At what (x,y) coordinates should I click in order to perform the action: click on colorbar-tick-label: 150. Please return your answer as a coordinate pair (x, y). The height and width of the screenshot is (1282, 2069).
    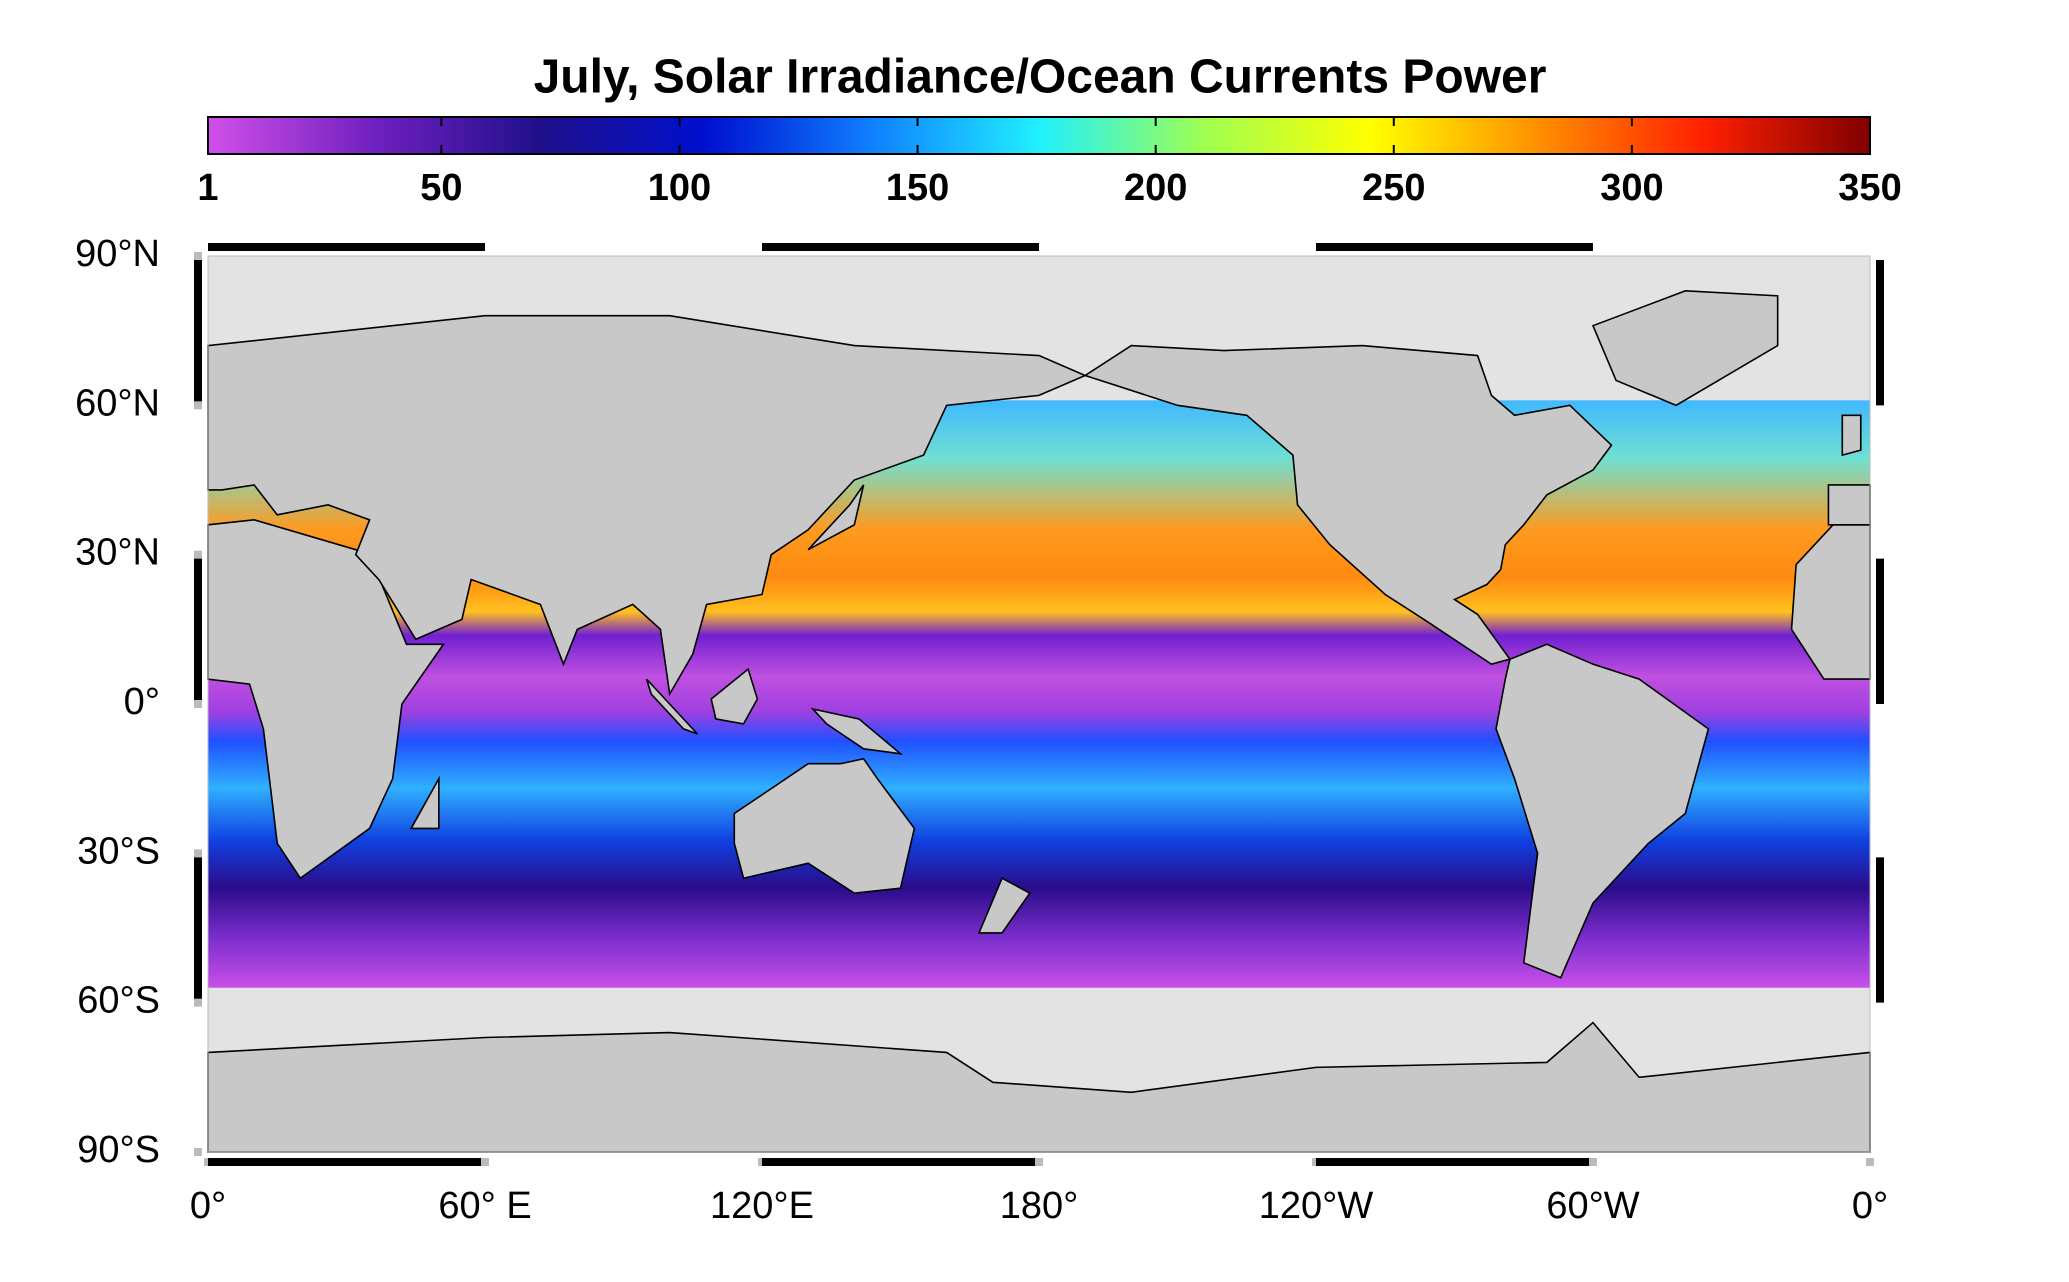
    Looking at the image, I should click on (917, 188).